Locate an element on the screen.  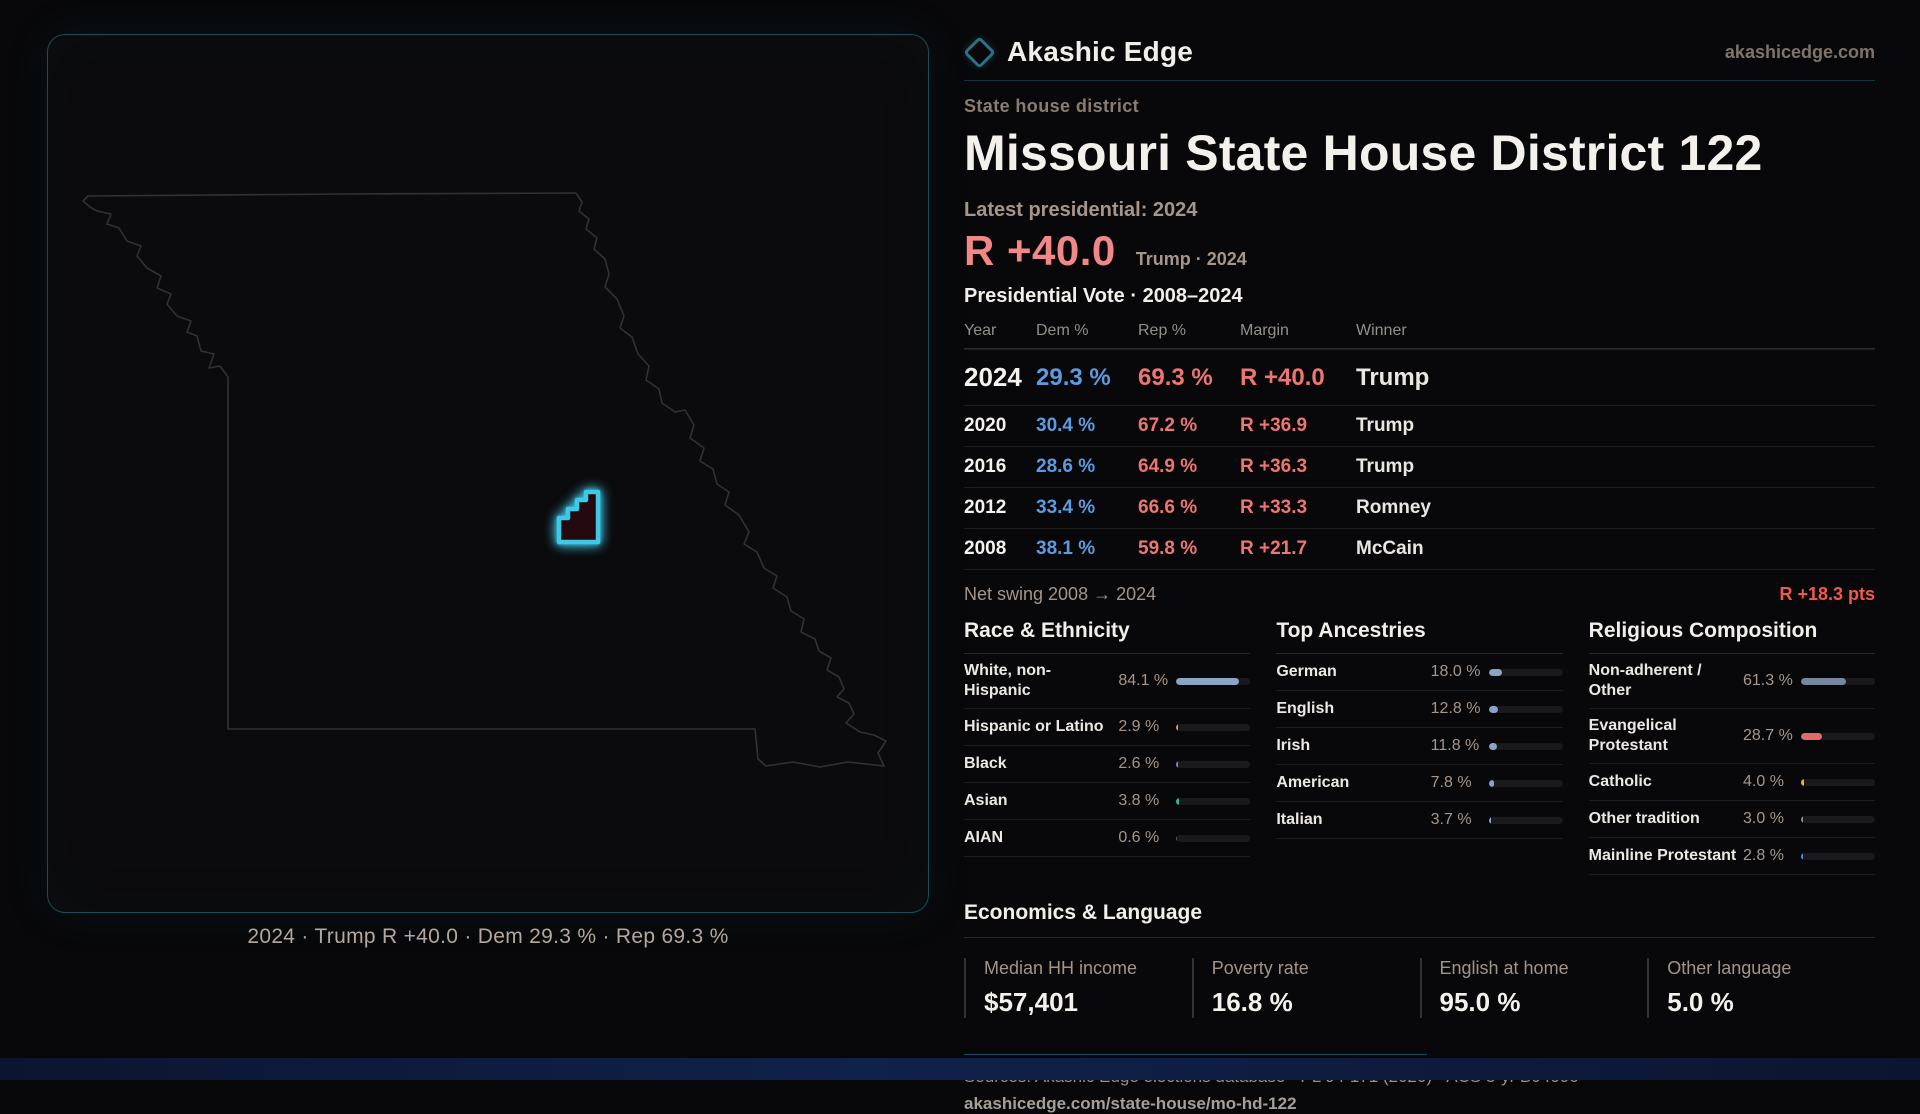
demo-label: White, non-Hispanic is located at coordinates (1041, 681).